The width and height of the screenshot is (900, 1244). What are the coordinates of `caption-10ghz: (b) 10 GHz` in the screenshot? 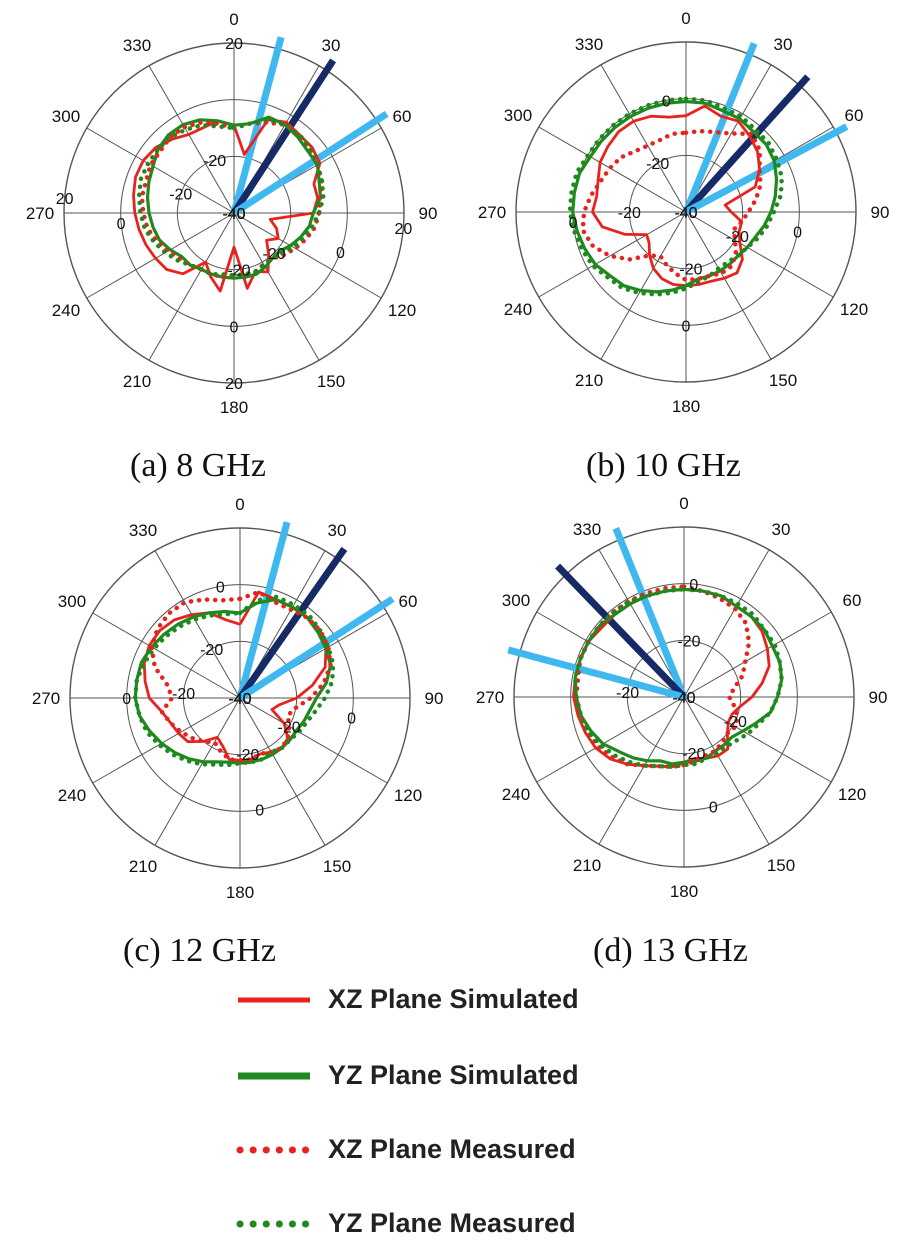 It's located at (663, 465).